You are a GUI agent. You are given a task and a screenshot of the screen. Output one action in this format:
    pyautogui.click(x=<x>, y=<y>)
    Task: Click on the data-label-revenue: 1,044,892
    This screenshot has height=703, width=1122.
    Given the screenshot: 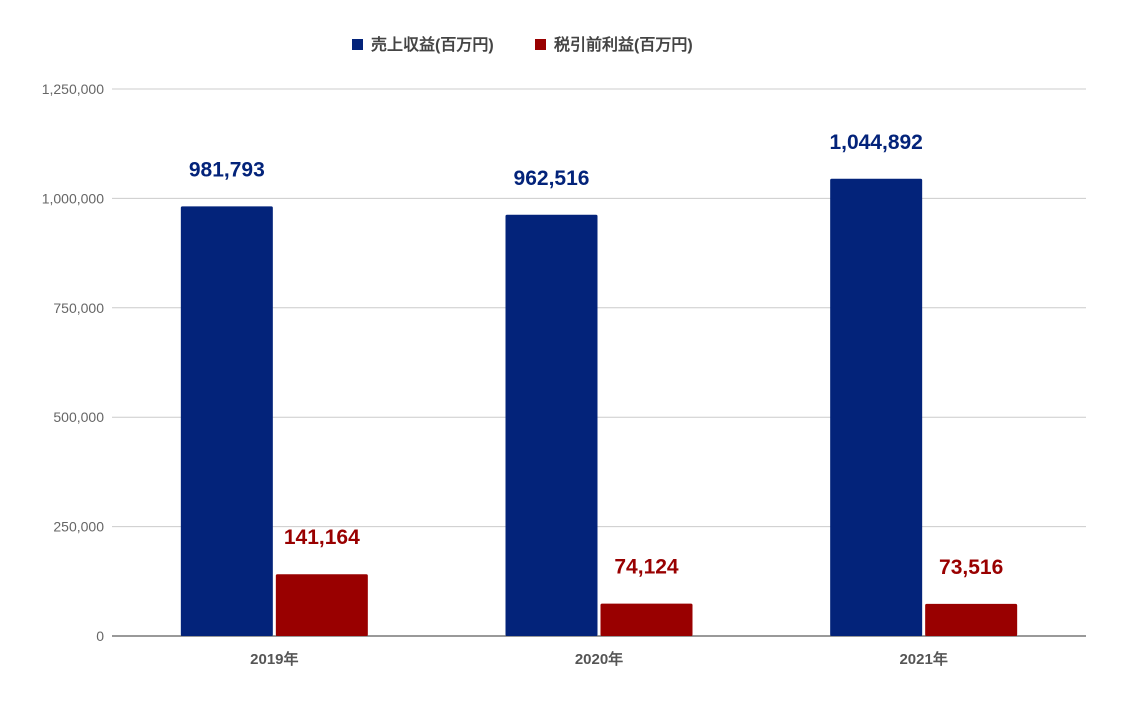 What is the action you would take?
    pyautogui.click(x=875, y=142)
    